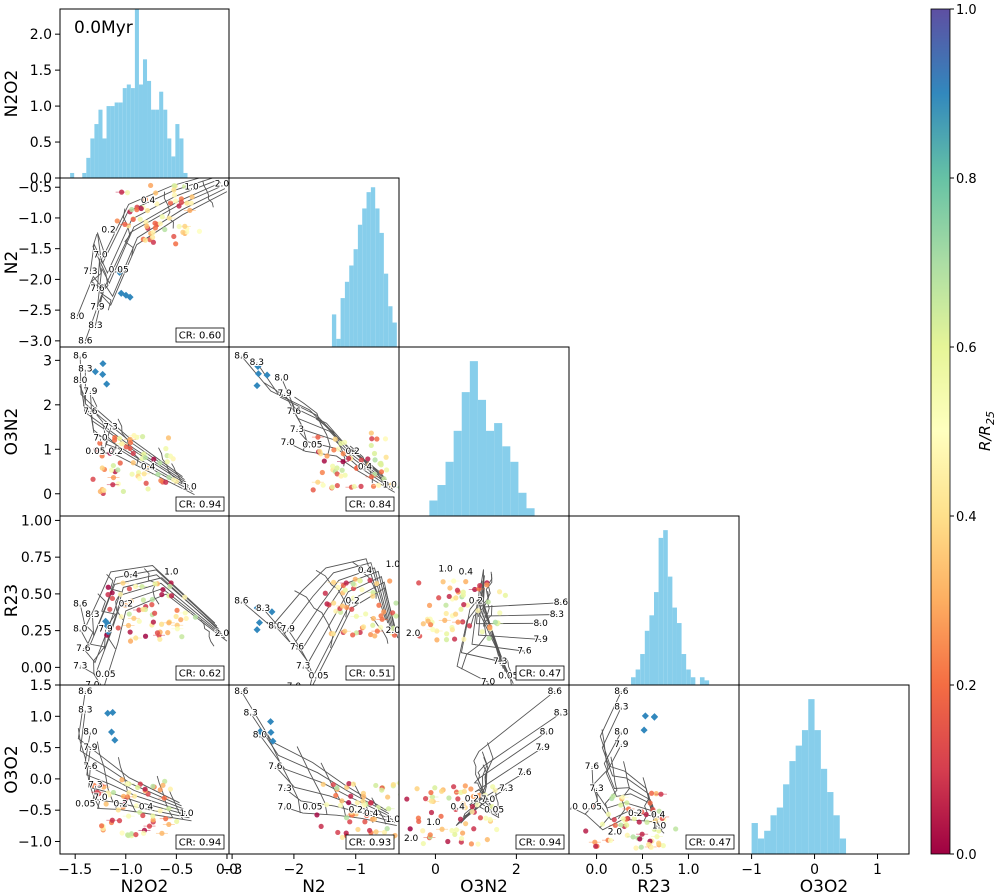  I want to click on metallicity-label: 8.3, so click(250, 714).